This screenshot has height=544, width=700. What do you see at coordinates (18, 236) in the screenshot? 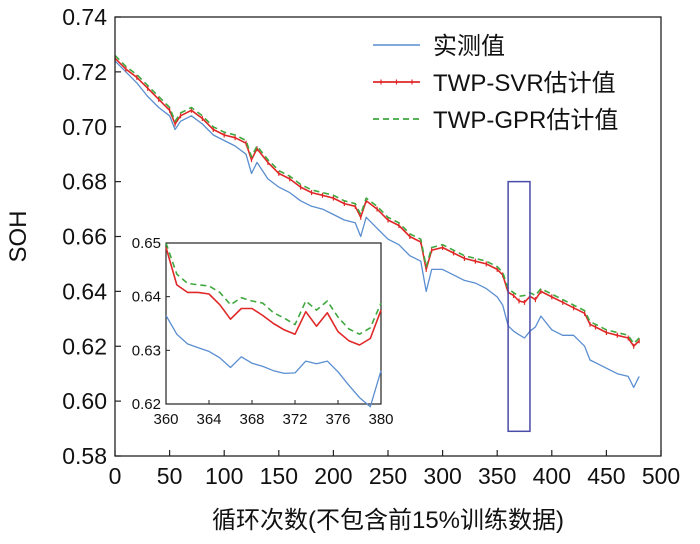
I see `y-axis-label: SOH` at bounding box center [18, 236].